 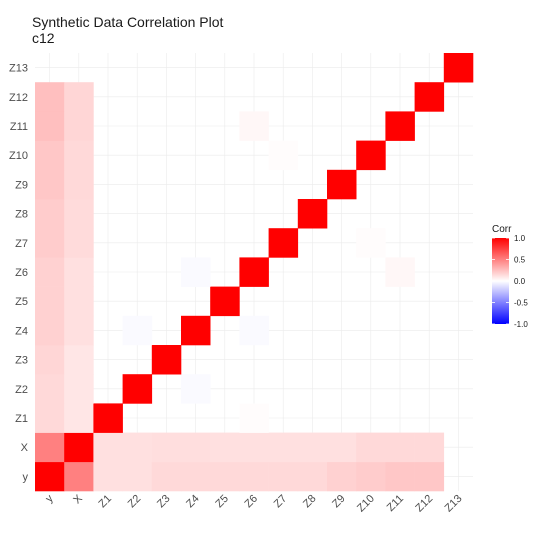 What do you see at coordinates (313, 97) in the screenshot?
I see `heatmap-cell-Z12-Z8` at bounding box center [313, 97].